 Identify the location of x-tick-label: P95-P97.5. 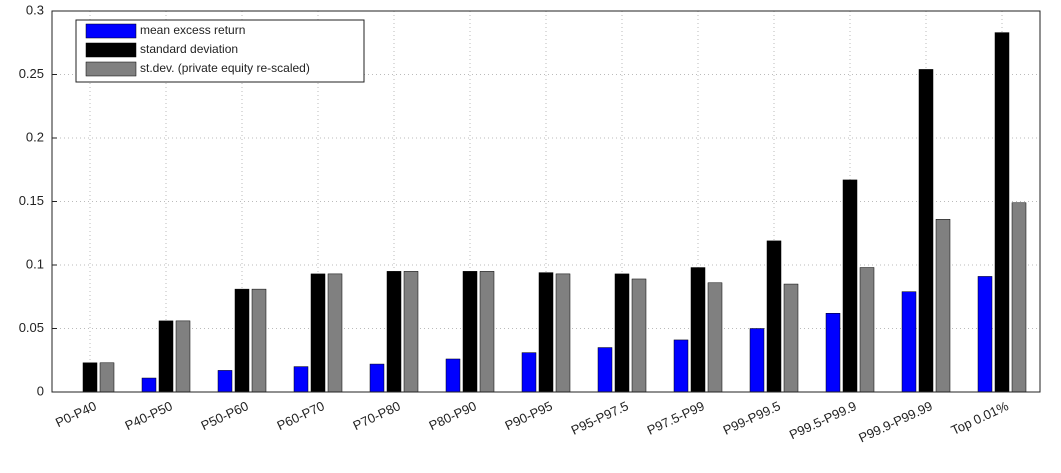
(600, 418).